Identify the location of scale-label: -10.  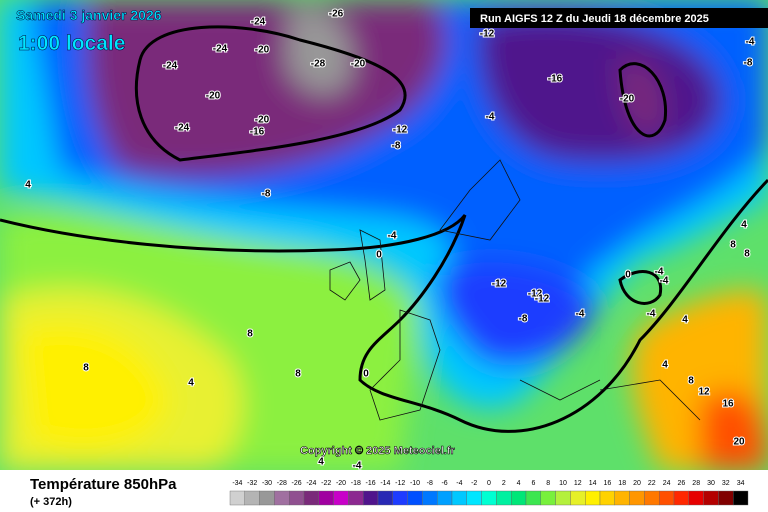
(415, 483).